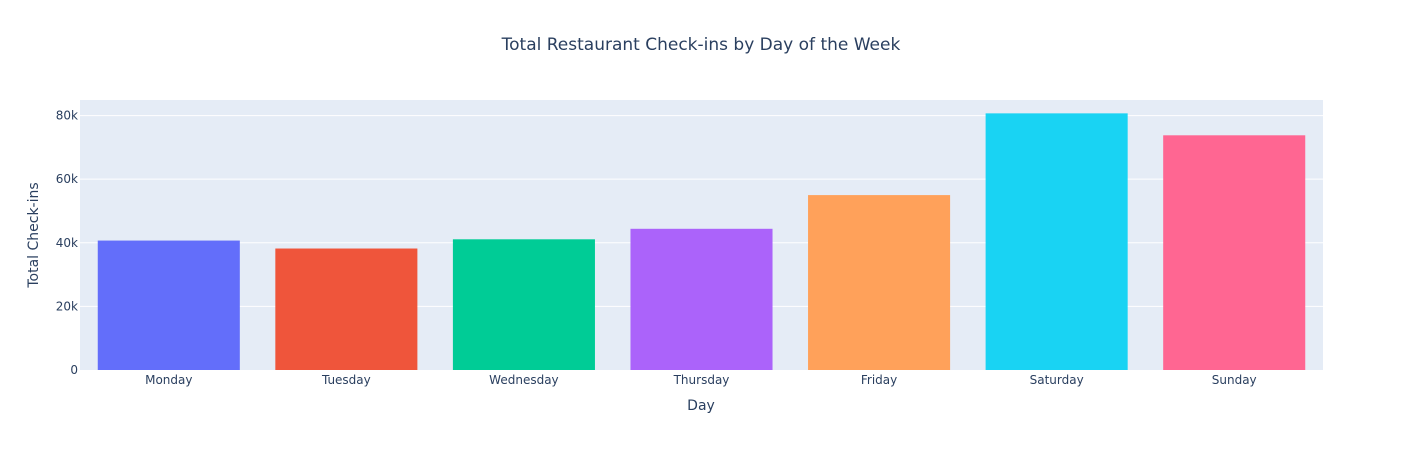  What do you see at coordinates (879, 380) in the screenshot?
I see `x-tick-label-friday: Friday` at bounding box center [879, 380].